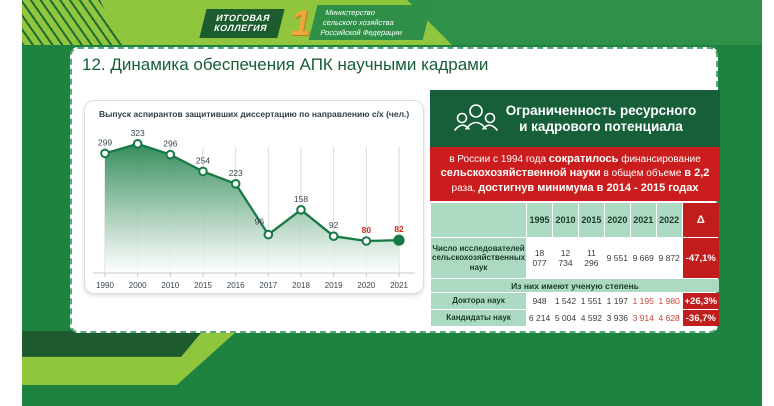 This screenshot has height=406, width=774. I want to click on cell: 6 214, so click(540, 318).